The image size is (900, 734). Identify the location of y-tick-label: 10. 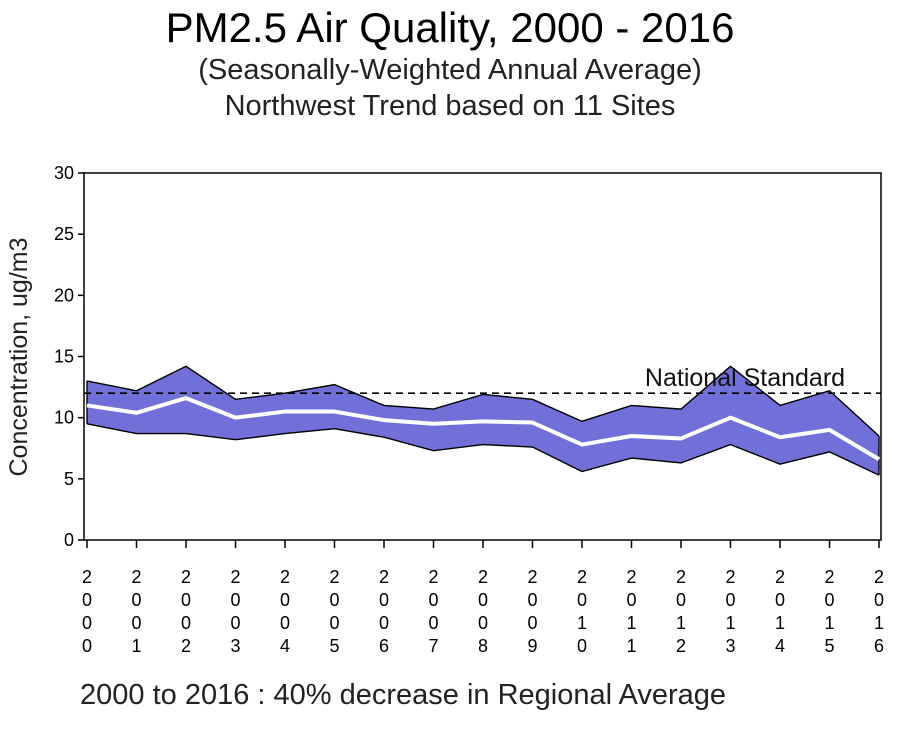
(64, 418).